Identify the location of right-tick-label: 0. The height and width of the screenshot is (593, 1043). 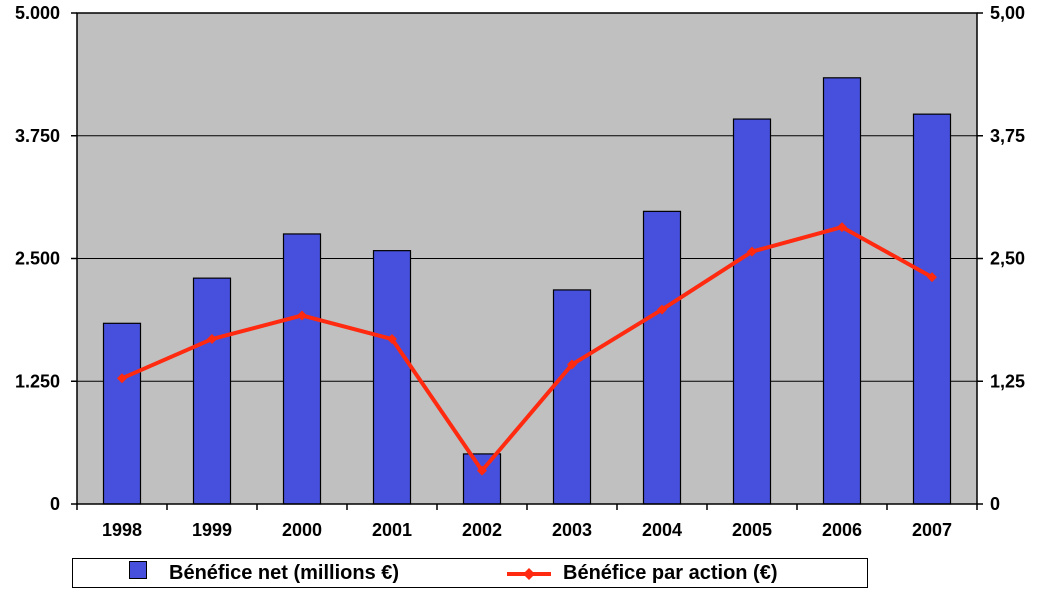
(995, 504).